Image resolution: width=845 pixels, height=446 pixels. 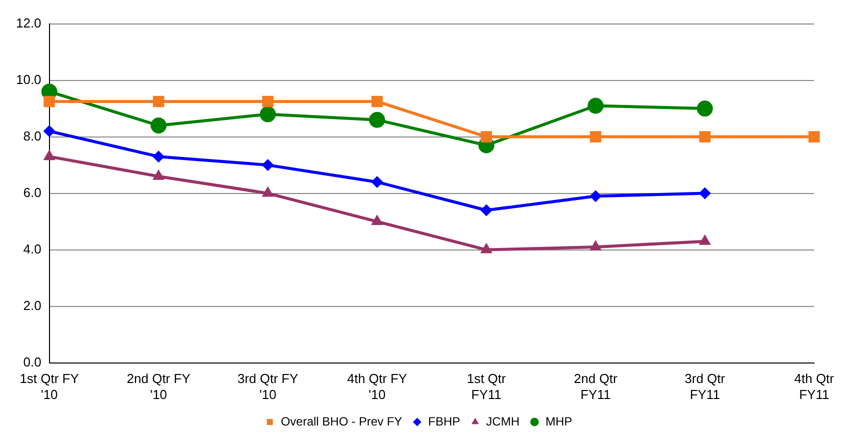 What do you see at coordinates (158, 386) in the screenshot?
I see `x-tick-label: 2nd Qtr FY '10` at bounding box center [158, 386].